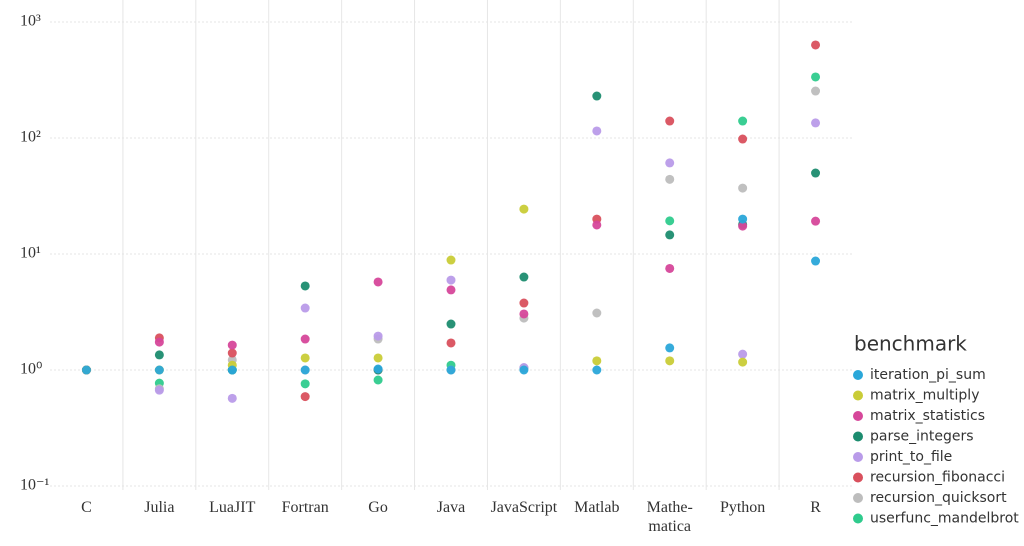 The image size is (1024, 546). Describe the element at coordinates (927, 416) in the screenshot. I see `legend-label: matrix_statistics` at that location.